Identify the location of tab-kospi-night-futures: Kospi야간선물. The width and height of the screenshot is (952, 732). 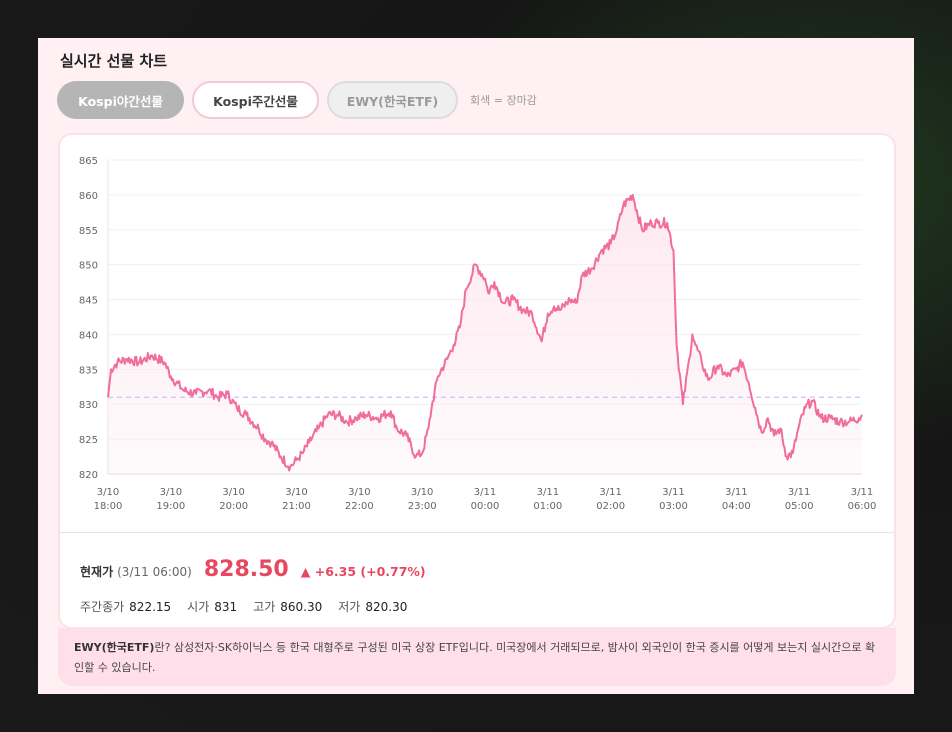
(120, 100).